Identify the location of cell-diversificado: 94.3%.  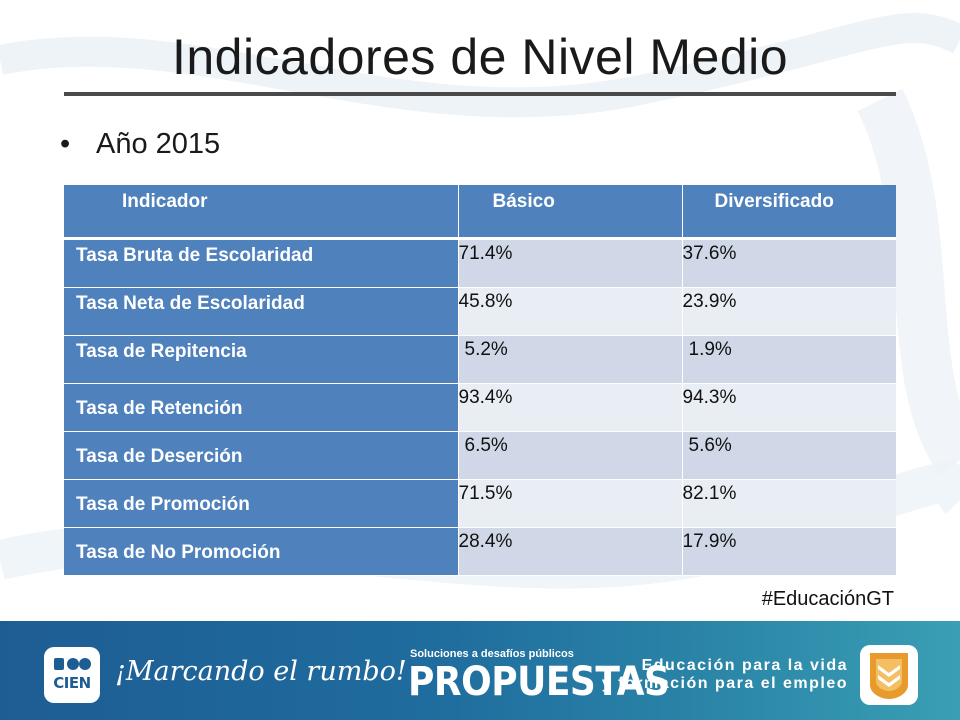
(788, 407).